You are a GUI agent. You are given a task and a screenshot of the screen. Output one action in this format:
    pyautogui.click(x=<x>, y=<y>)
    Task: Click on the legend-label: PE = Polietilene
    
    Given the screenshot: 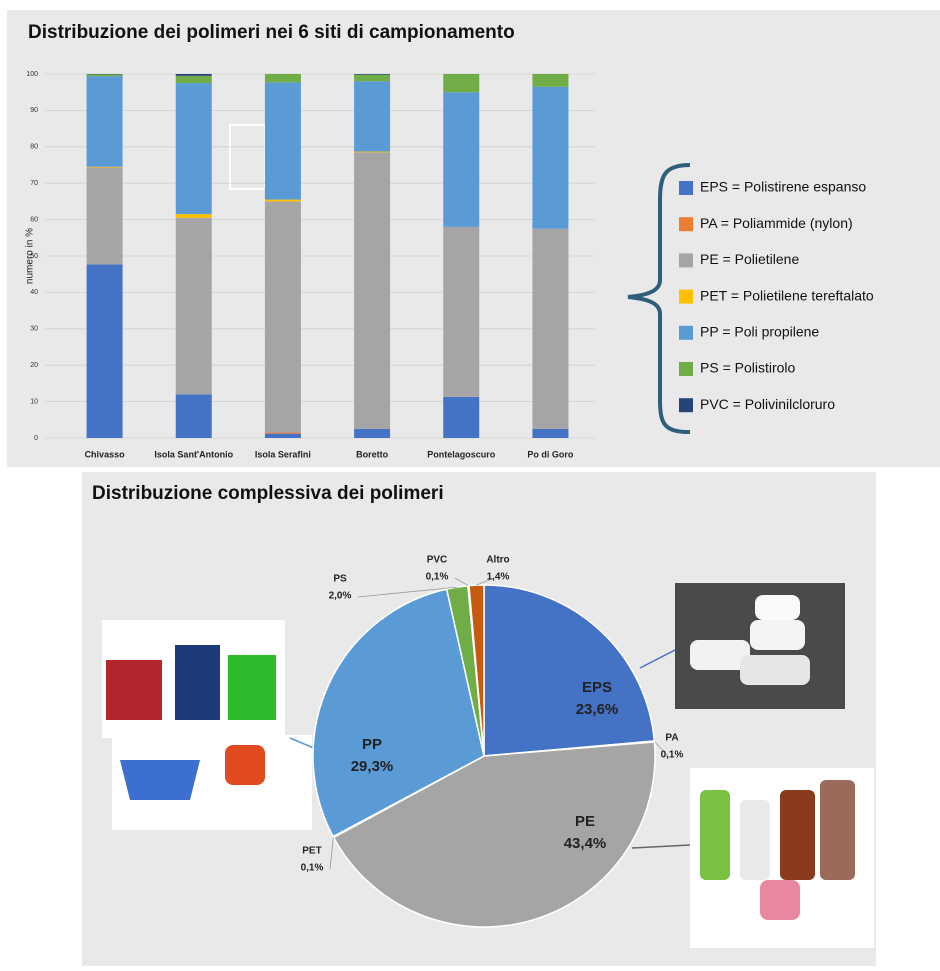 What is the action you would take?
    pyautogui.click(x=749, y=259)
    